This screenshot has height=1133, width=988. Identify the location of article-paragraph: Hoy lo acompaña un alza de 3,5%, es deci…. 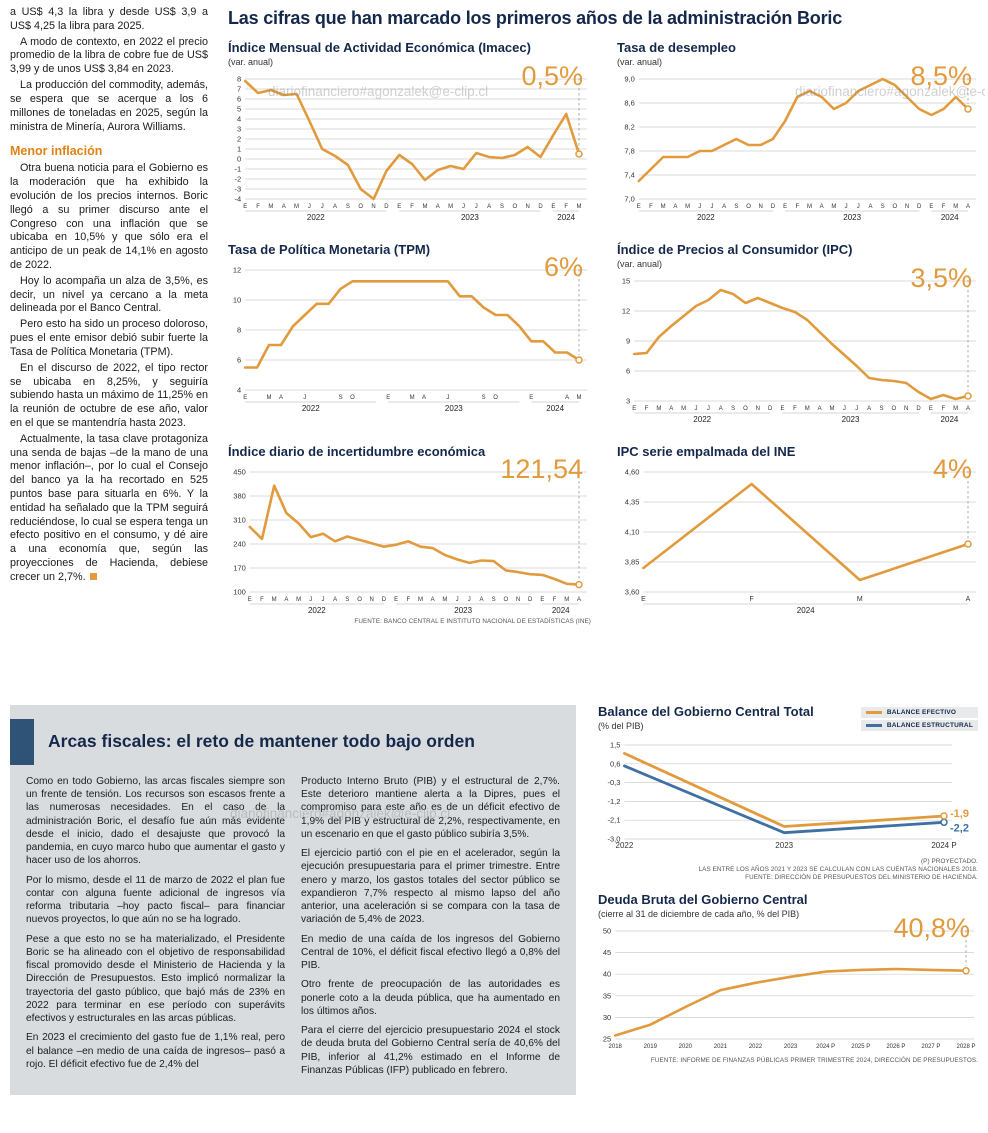
(109, 294).